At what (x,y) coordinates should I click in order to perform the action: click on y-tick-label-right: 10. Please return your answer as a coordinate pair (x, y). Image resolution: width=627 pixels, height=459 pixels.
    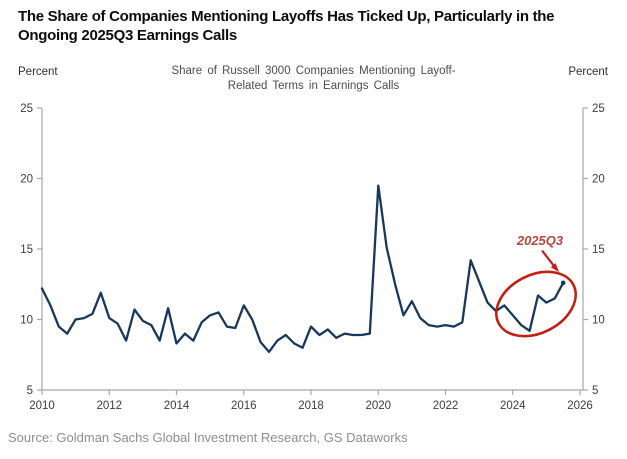
    Looking at the image, I should click on (598, 321).